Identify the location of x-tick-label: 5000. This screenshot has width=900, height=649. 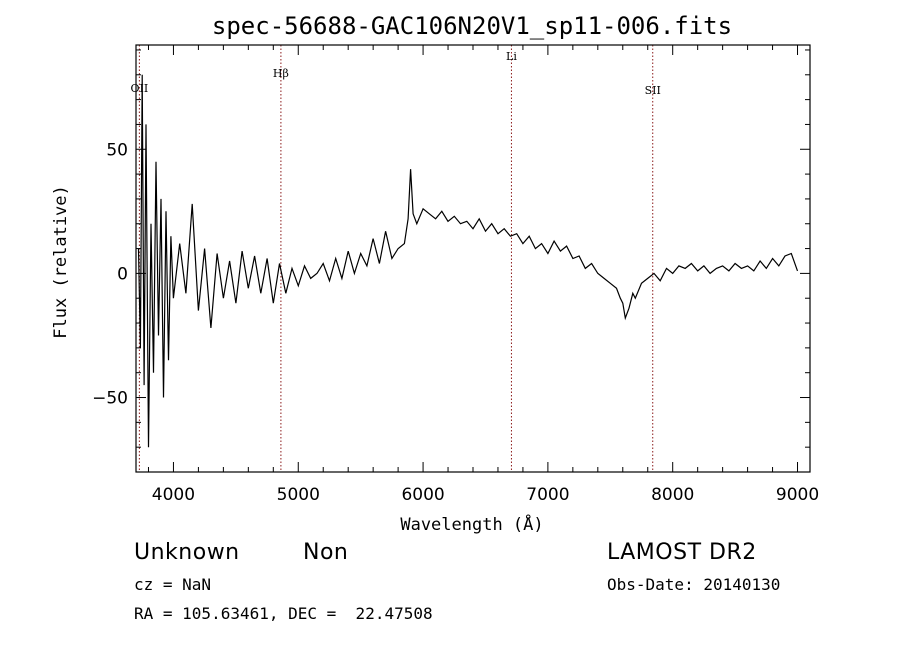
(298, 495).